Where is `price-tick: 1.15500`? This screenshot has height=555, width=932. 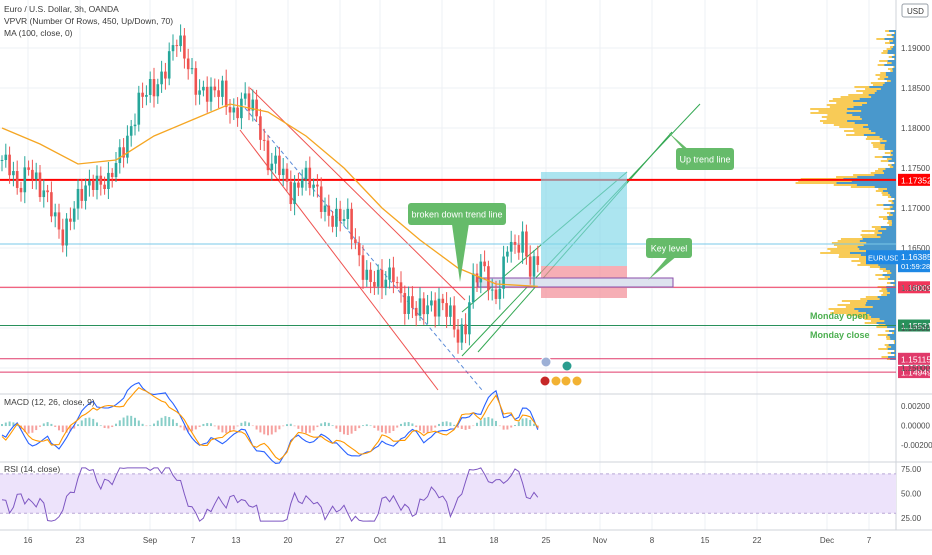 price-tick: 1.15500 is located at coordinates (915, 328).